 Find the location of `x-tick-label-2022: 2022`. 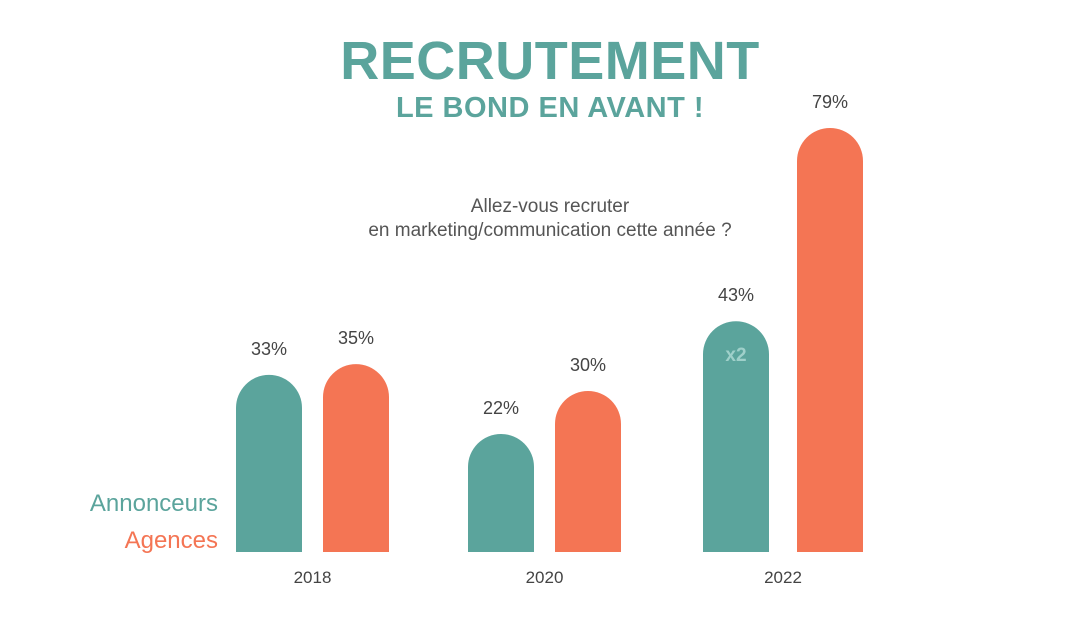

x-tick-label-2022: 2022 is located at coordinates (783, 577).